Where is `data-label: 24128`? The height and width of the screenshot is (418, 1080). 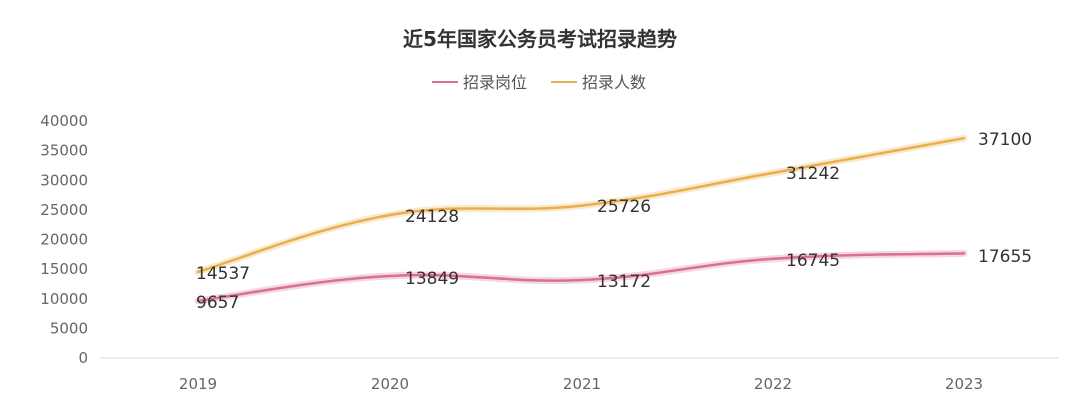
data-label: 24128 is located at coordinates (432, 217).